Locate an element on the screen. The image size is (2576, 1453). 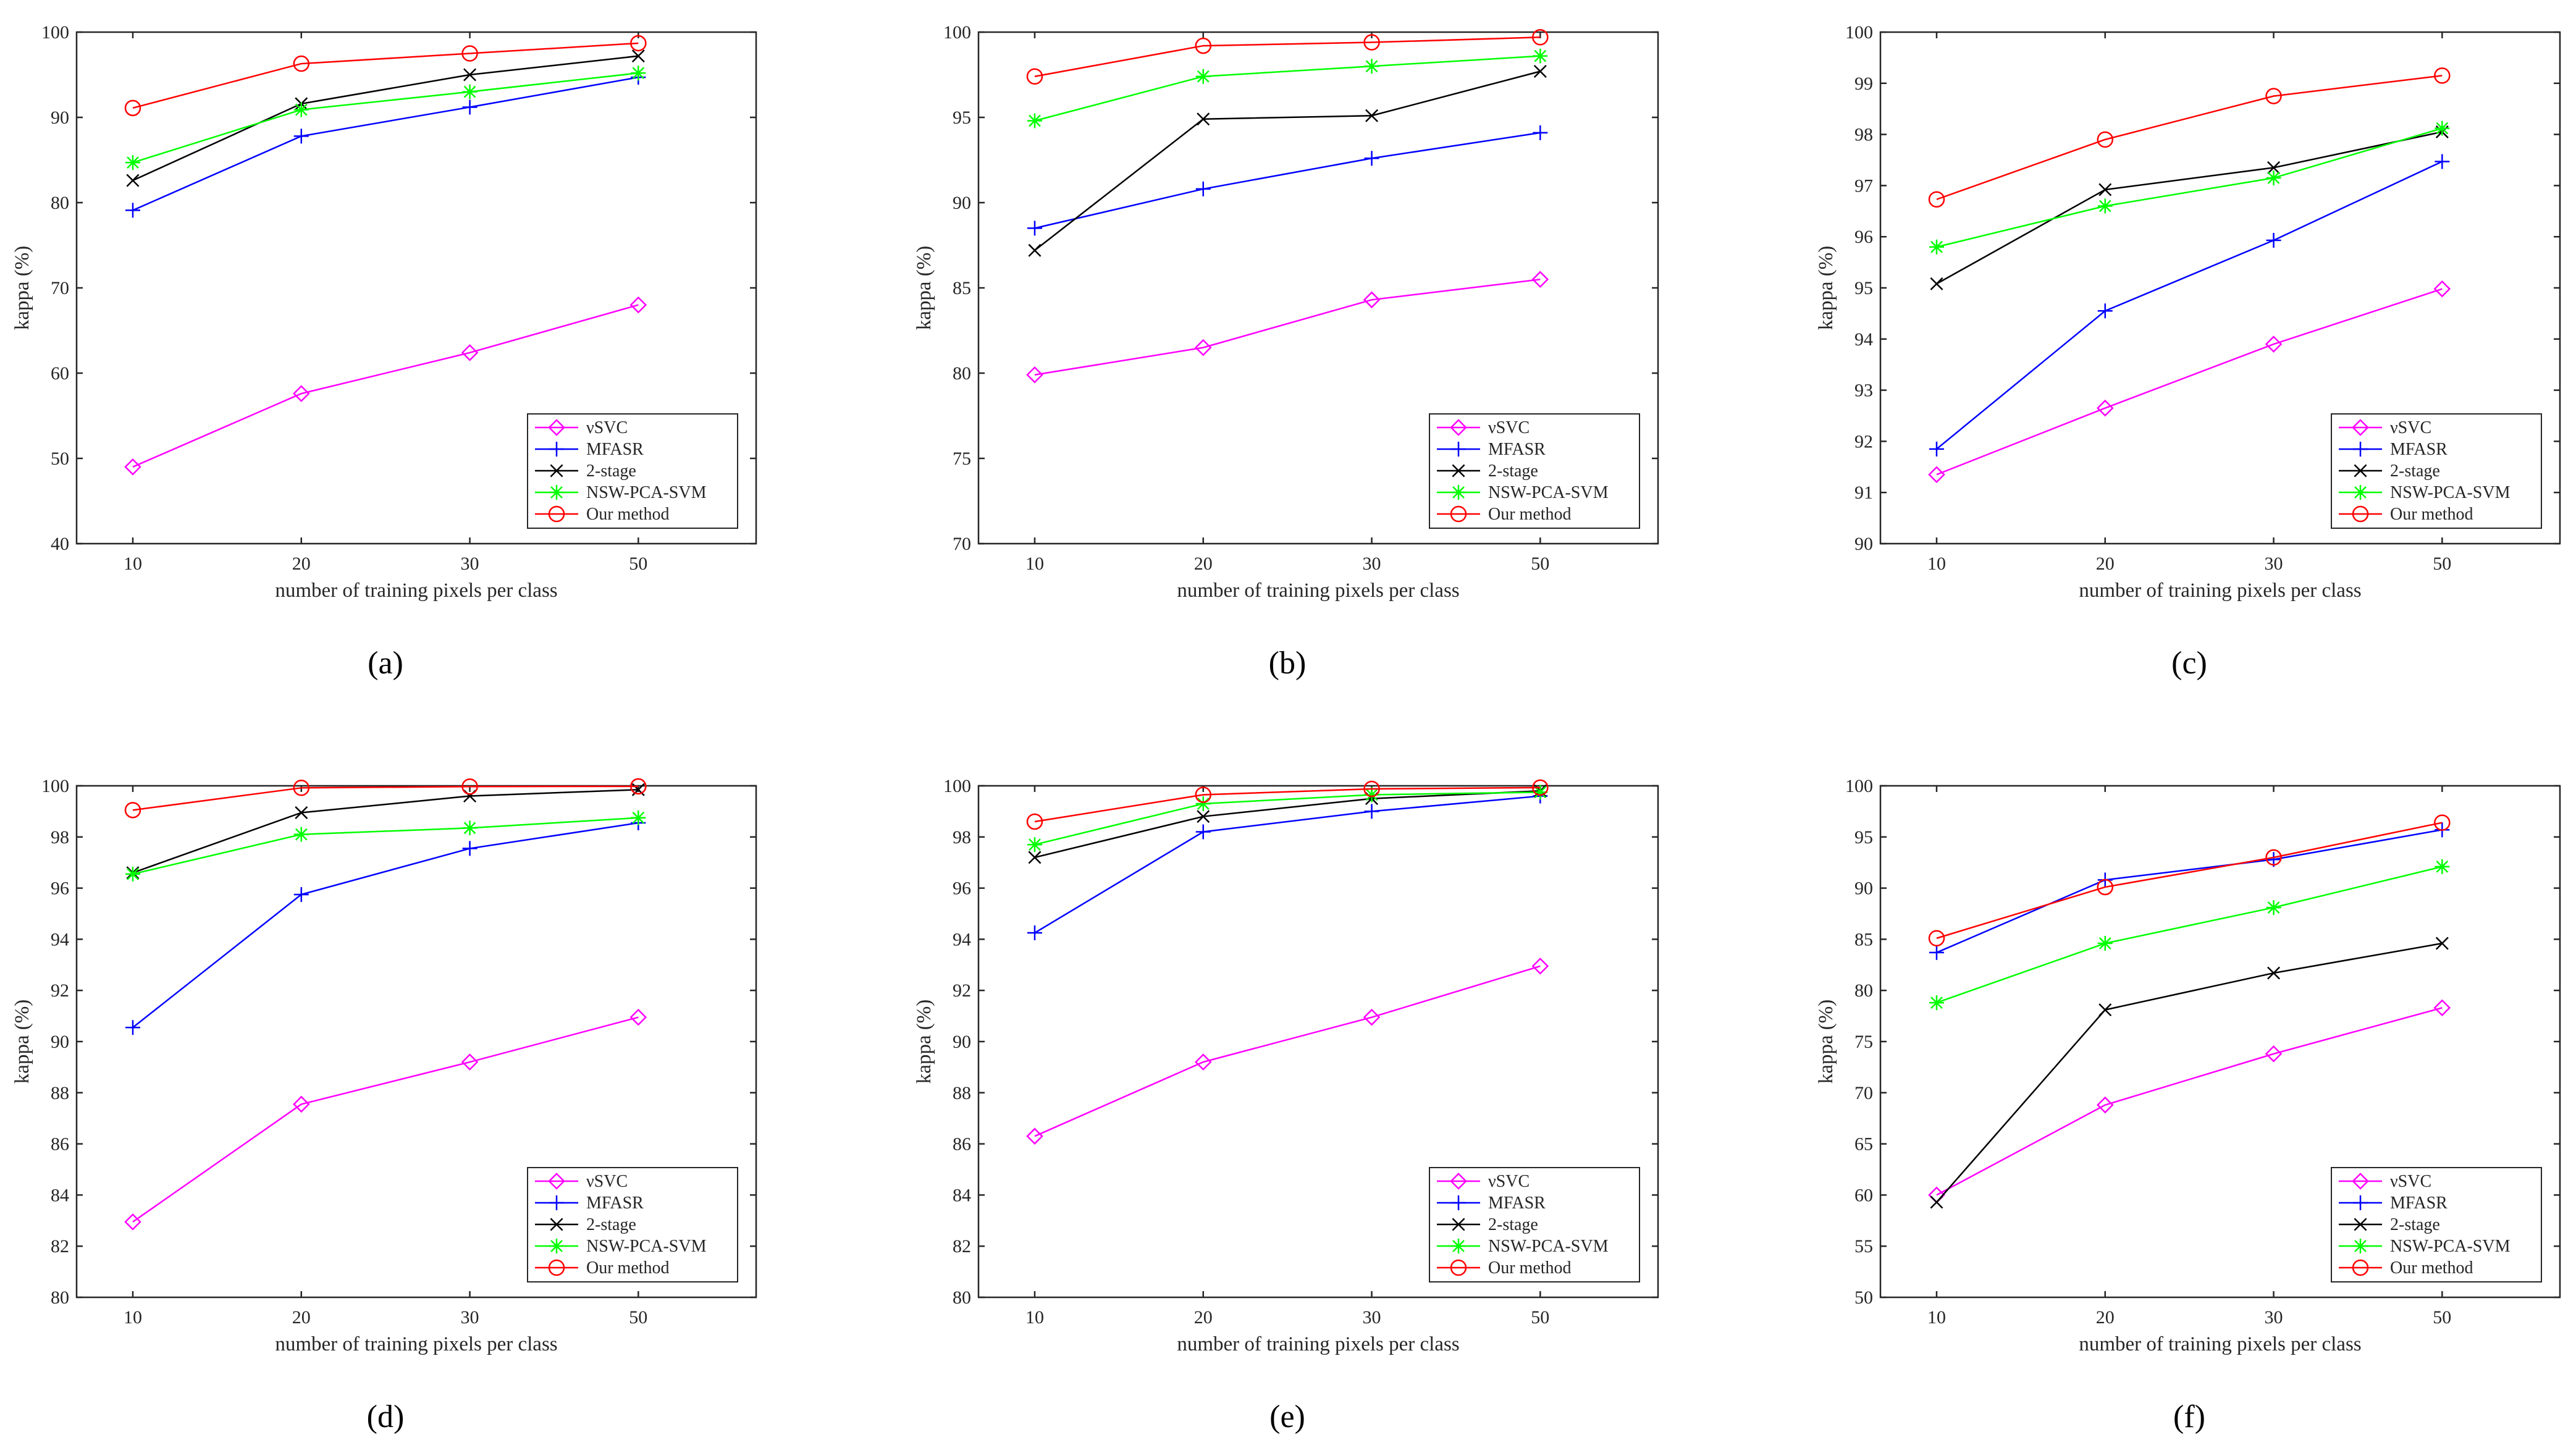
legend-label: 2-stage is located at coordinates (1513, 1224).